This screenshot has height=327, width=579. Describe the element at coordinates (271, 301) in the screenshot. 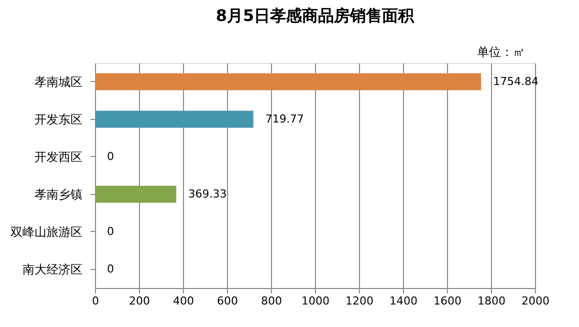

I see `x-tick-label: 800` at that location.